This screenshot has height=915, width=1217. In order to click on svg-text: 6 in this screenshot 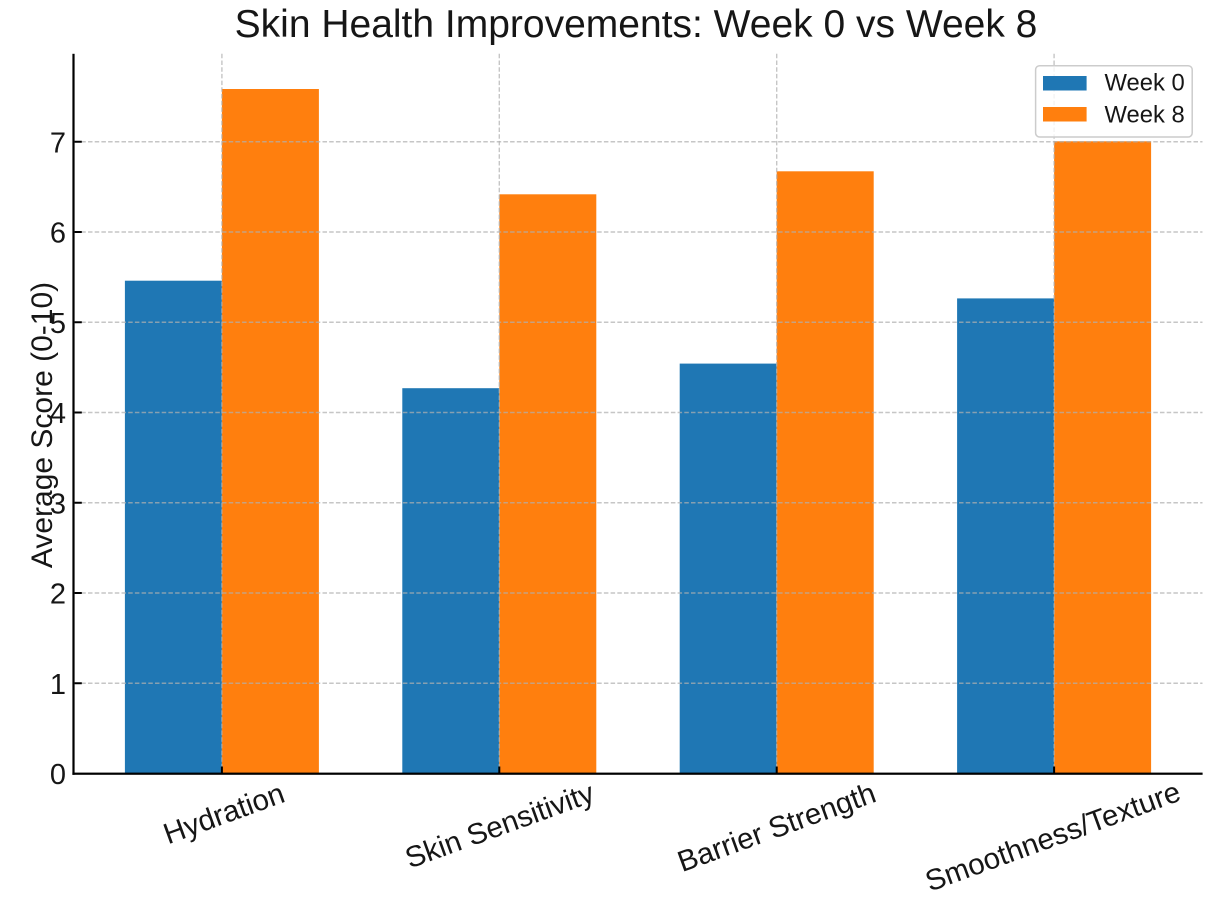, I will do `click(58, 234)`.